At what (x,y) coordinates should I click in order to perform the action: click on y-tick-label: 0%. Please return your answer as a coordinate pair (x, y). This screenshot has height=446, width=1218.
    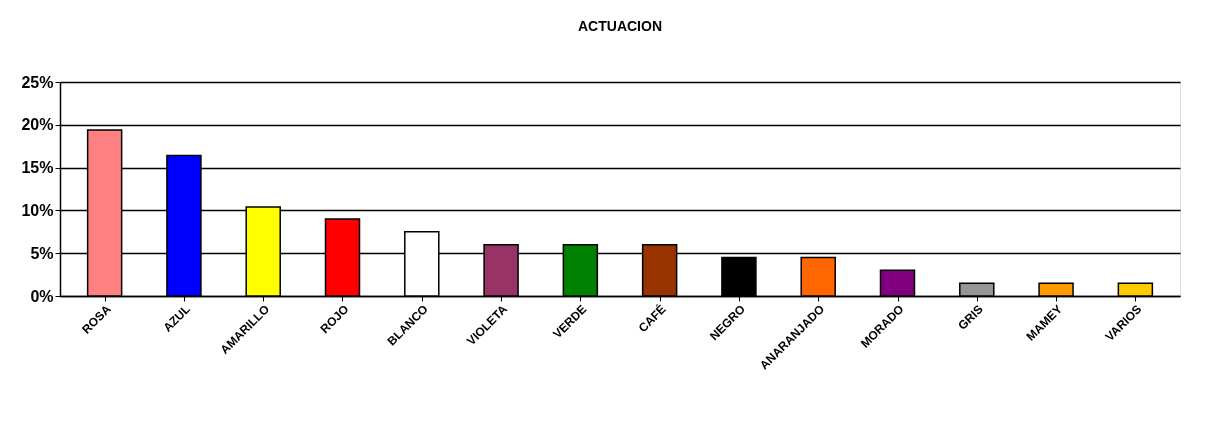
    Looking at the image, I should click on (42, 296).